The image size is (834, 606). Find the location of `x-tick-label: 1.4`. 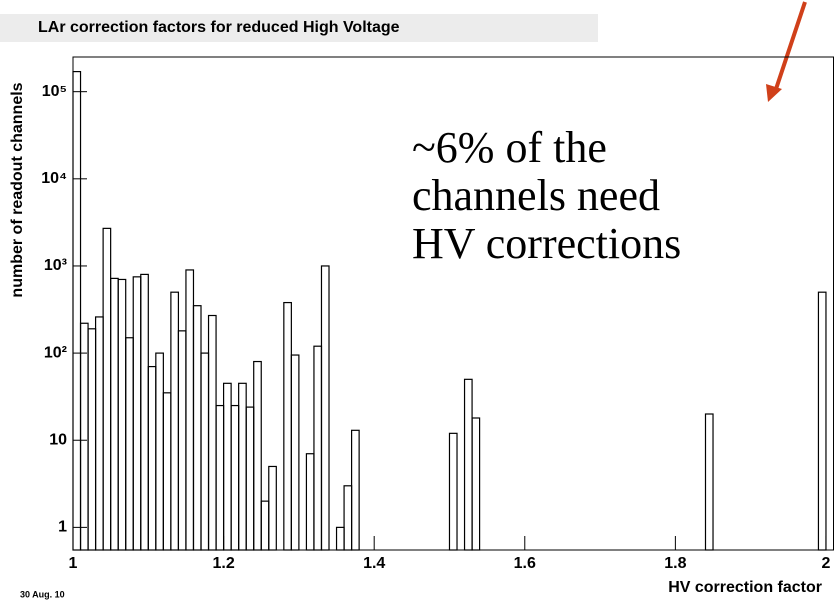

x-tick-label: 1.4 is located at coordinates (374, 563).